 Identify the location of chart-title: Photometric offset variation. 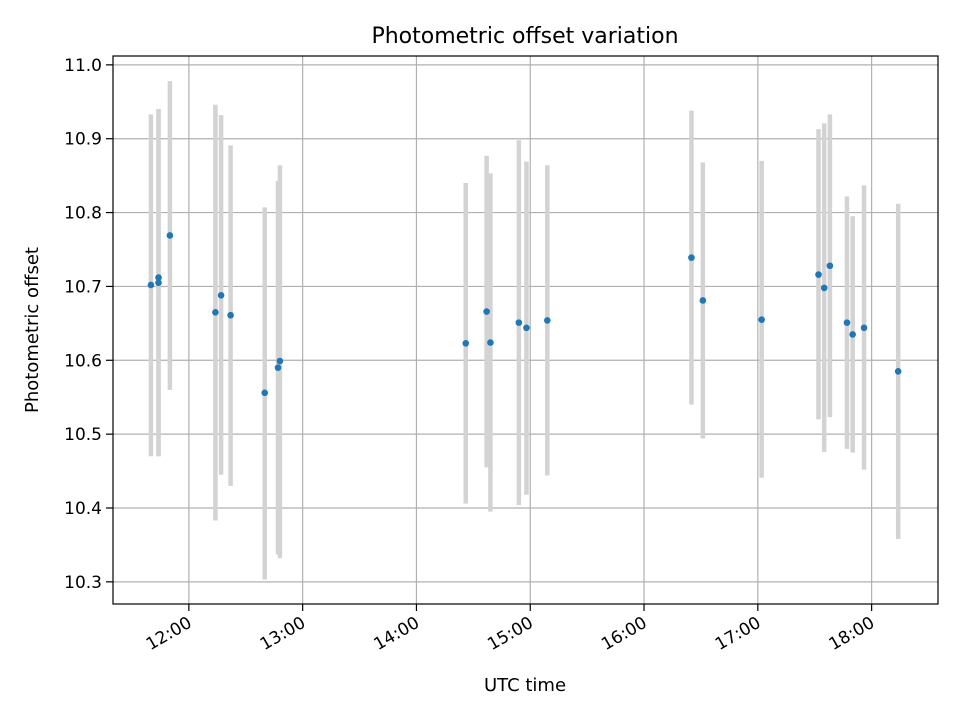
(524, 36).